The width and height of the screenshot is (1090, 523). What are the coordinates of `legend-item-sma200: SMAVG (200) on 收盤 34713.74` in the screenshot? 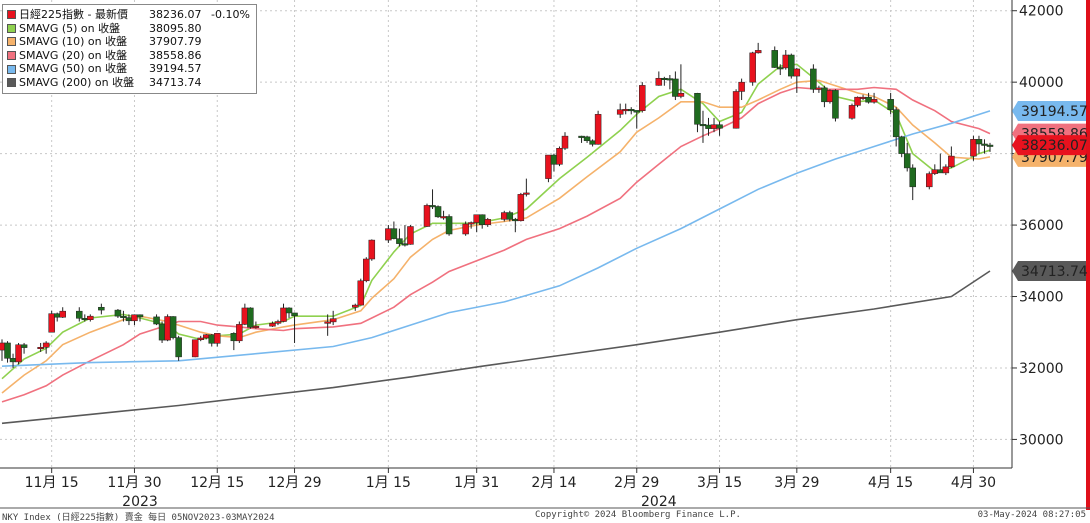 It's located at (128, 83).